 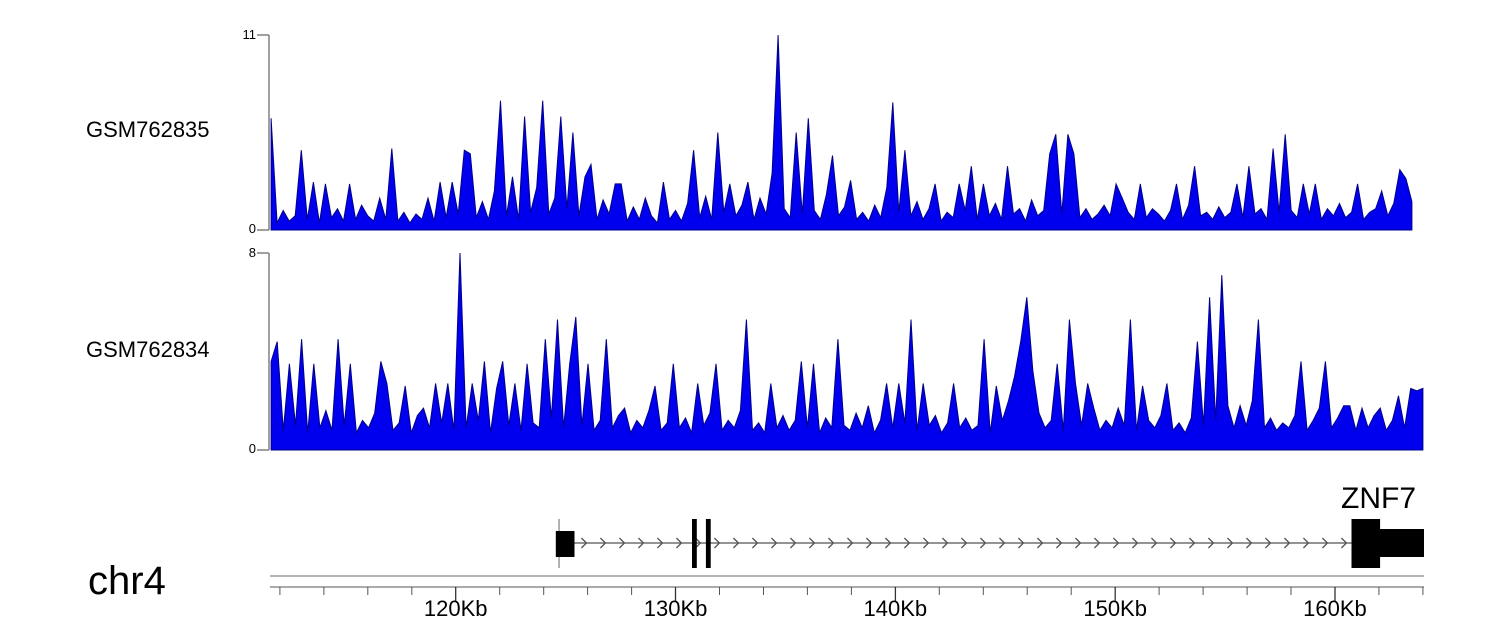 What do you see at coordinates (1402, 543) in the screenshot?
I see `exon-box-utr` at bounding box center [1402, 543].